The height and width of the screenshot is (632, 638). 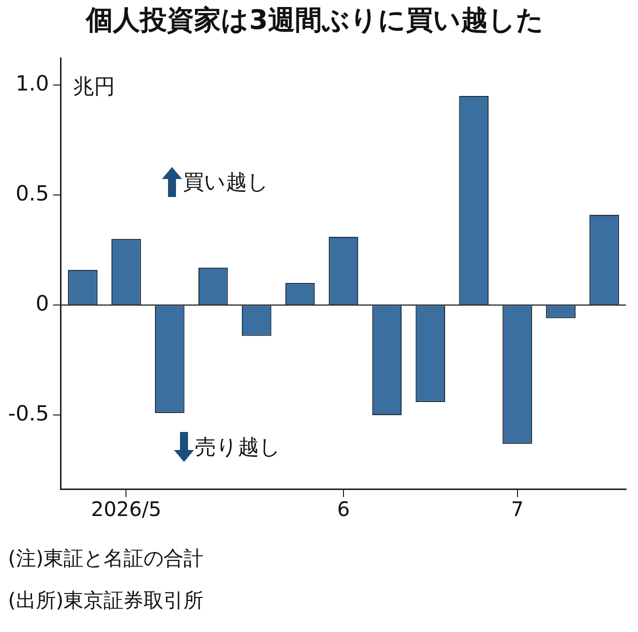 I want to click on y-axis-title: 兆円, so click(x=93, y=86).